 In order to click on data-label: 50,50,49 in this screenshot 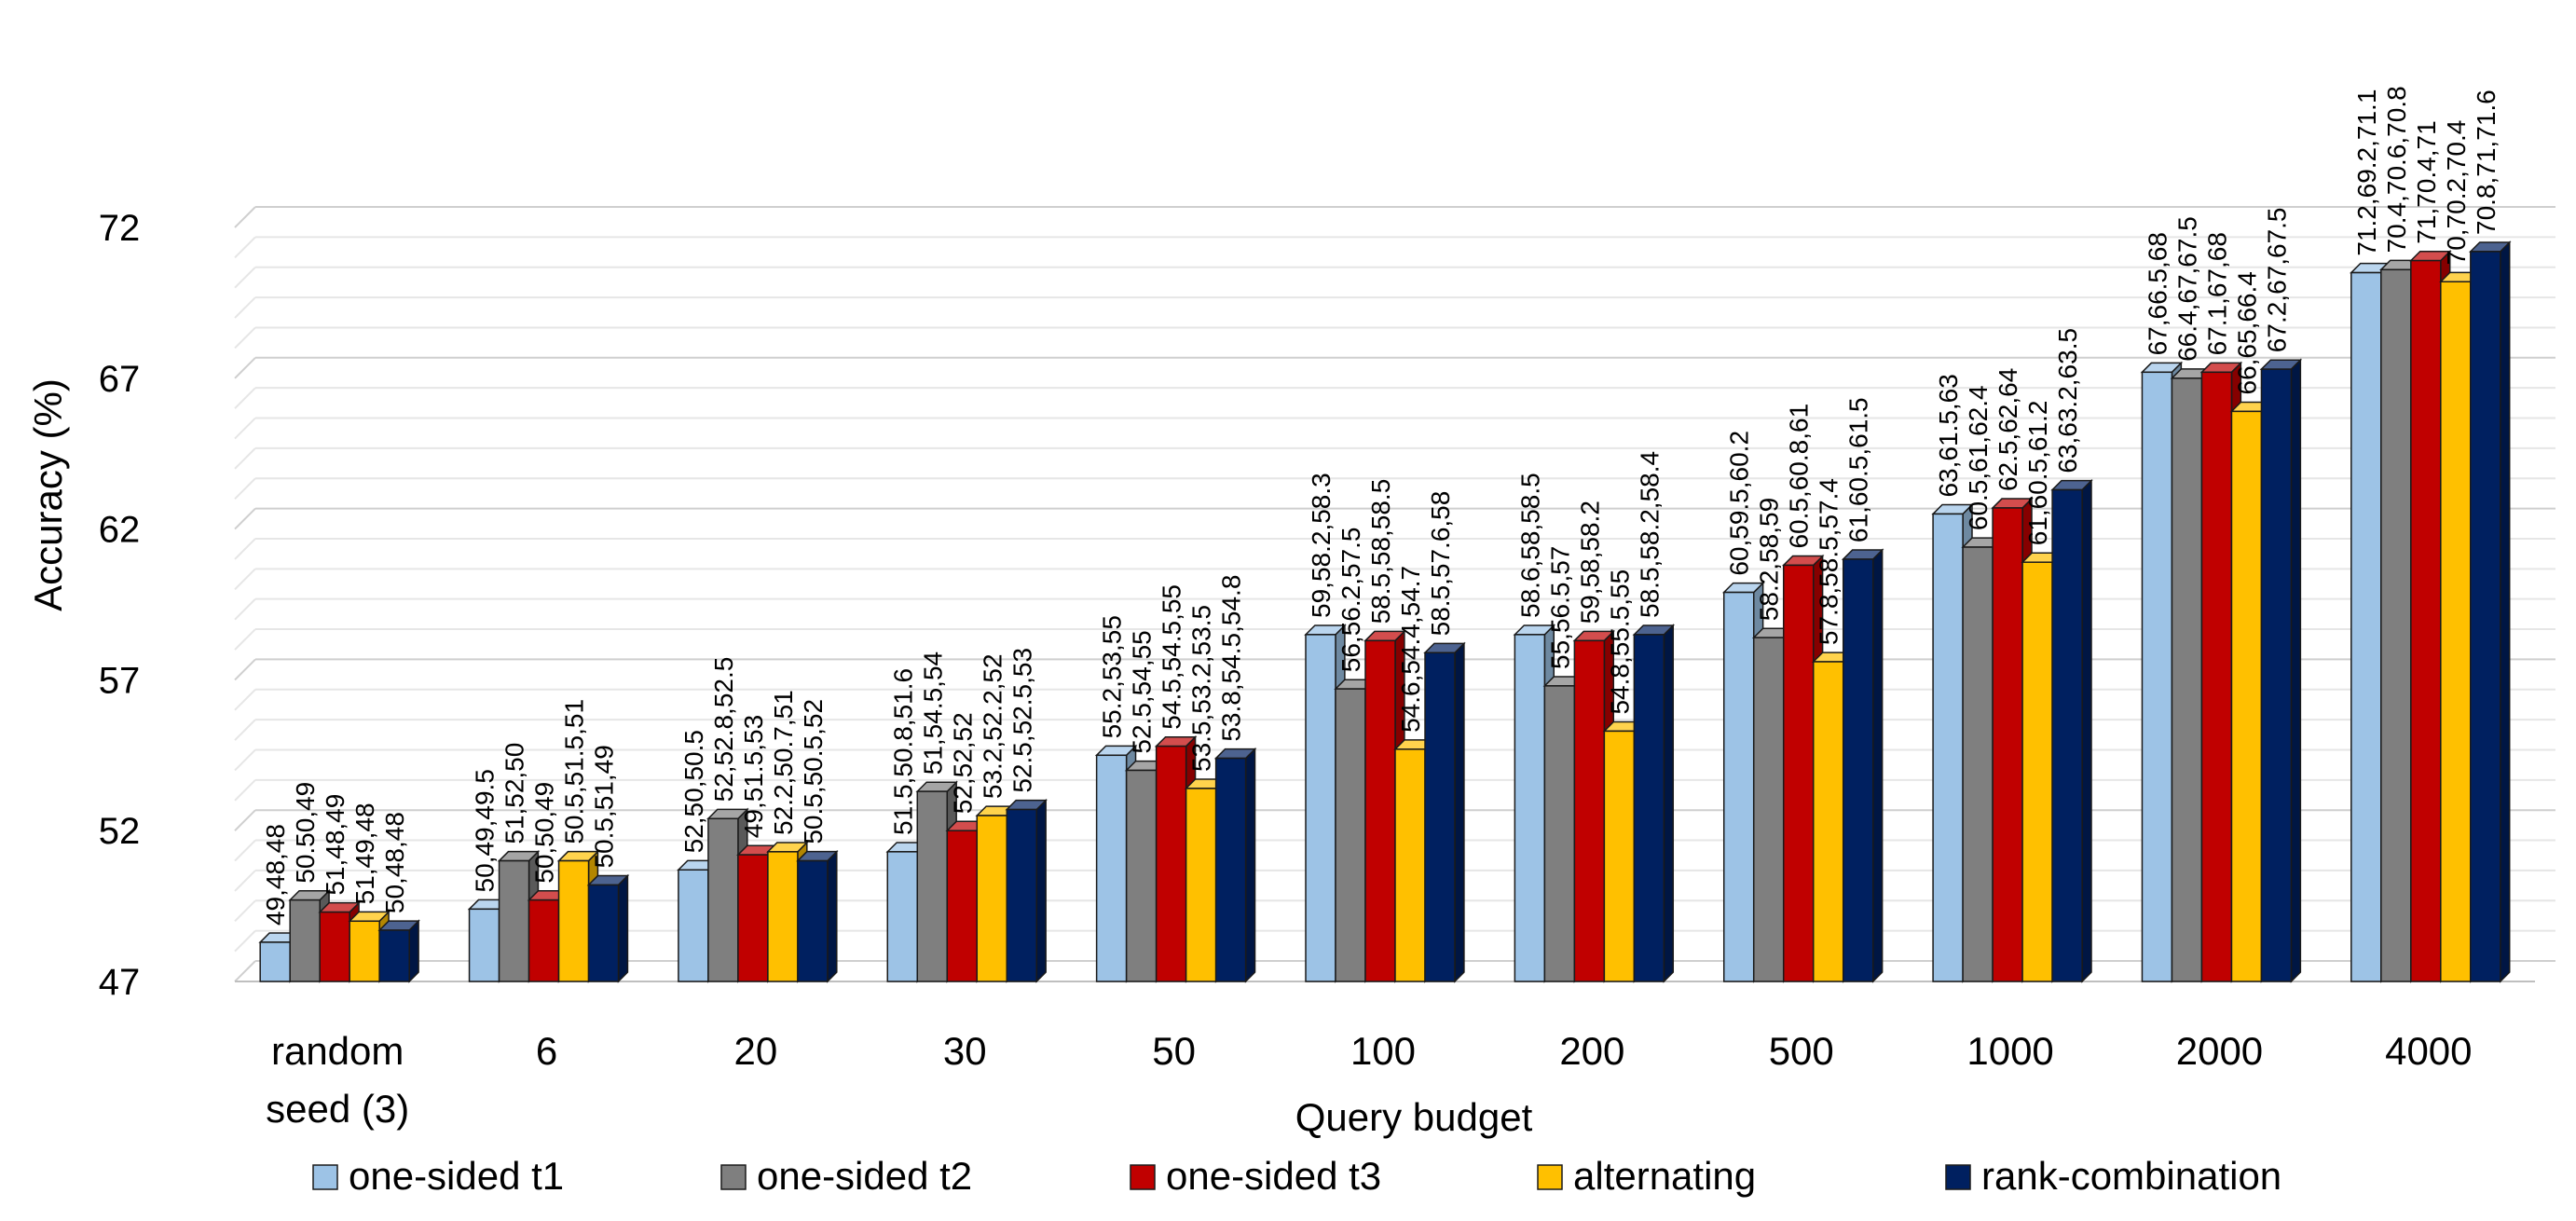, I will do `click(544, 833)`.